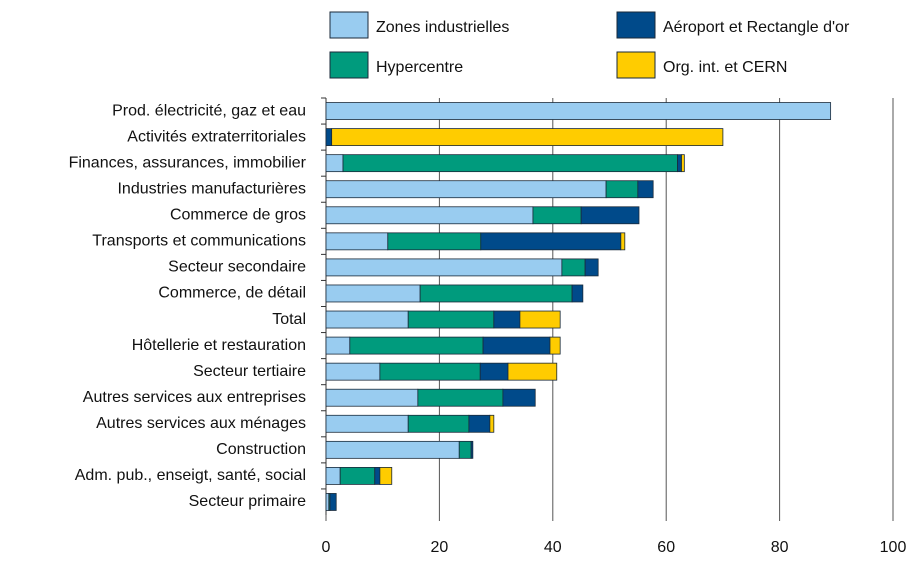  Describe the element at coordinates (238, 215) in the screenshot. I see `y-tick-label: Commerce de gros` at that location.